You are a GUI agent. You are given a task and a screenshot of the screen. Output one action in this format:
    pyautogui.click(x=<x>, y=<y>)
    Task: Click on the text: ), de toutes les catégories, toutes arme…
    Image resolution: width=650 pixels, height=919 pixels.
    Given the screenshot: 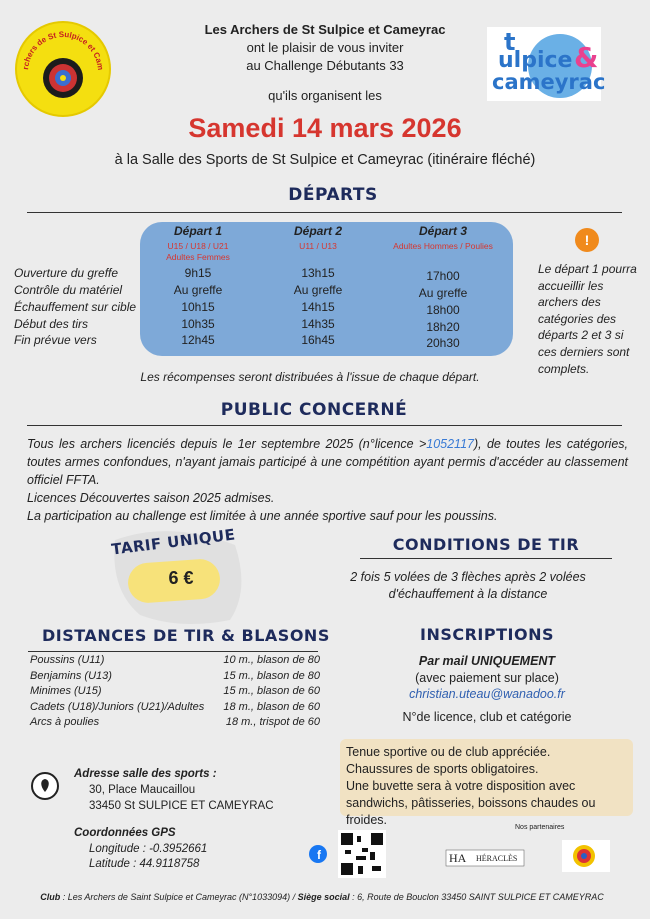 What is the action you would take?
    pyautogui.click(x=327, y=462)
    